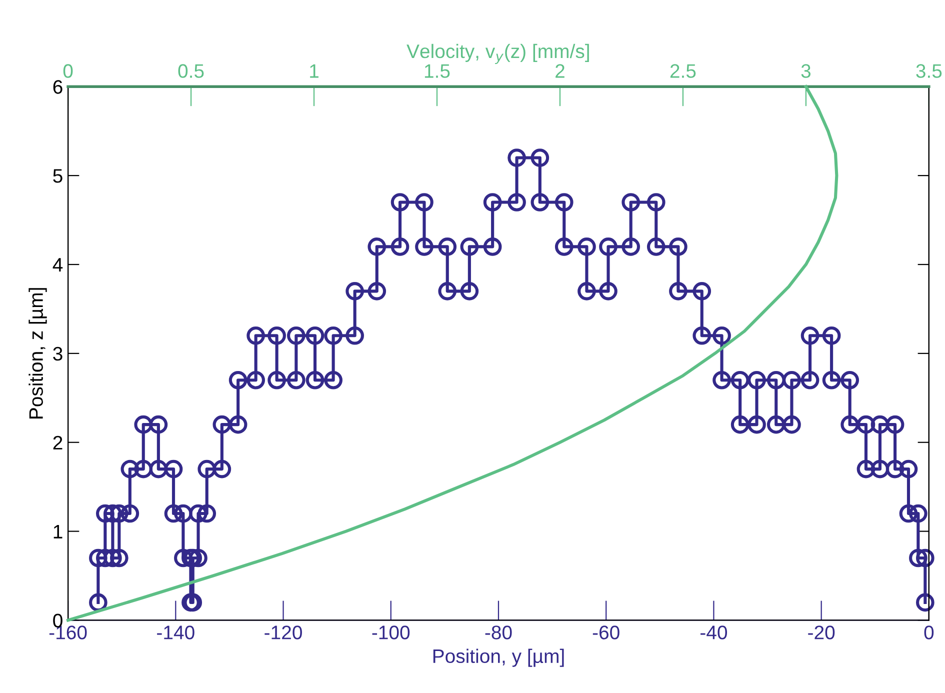 The height and width of the screenshot is (693, 945). What do you see at coordinates (498, 633) in the screenshot?
I see `x-tick-label: -80` at bounding box center [498, 633].